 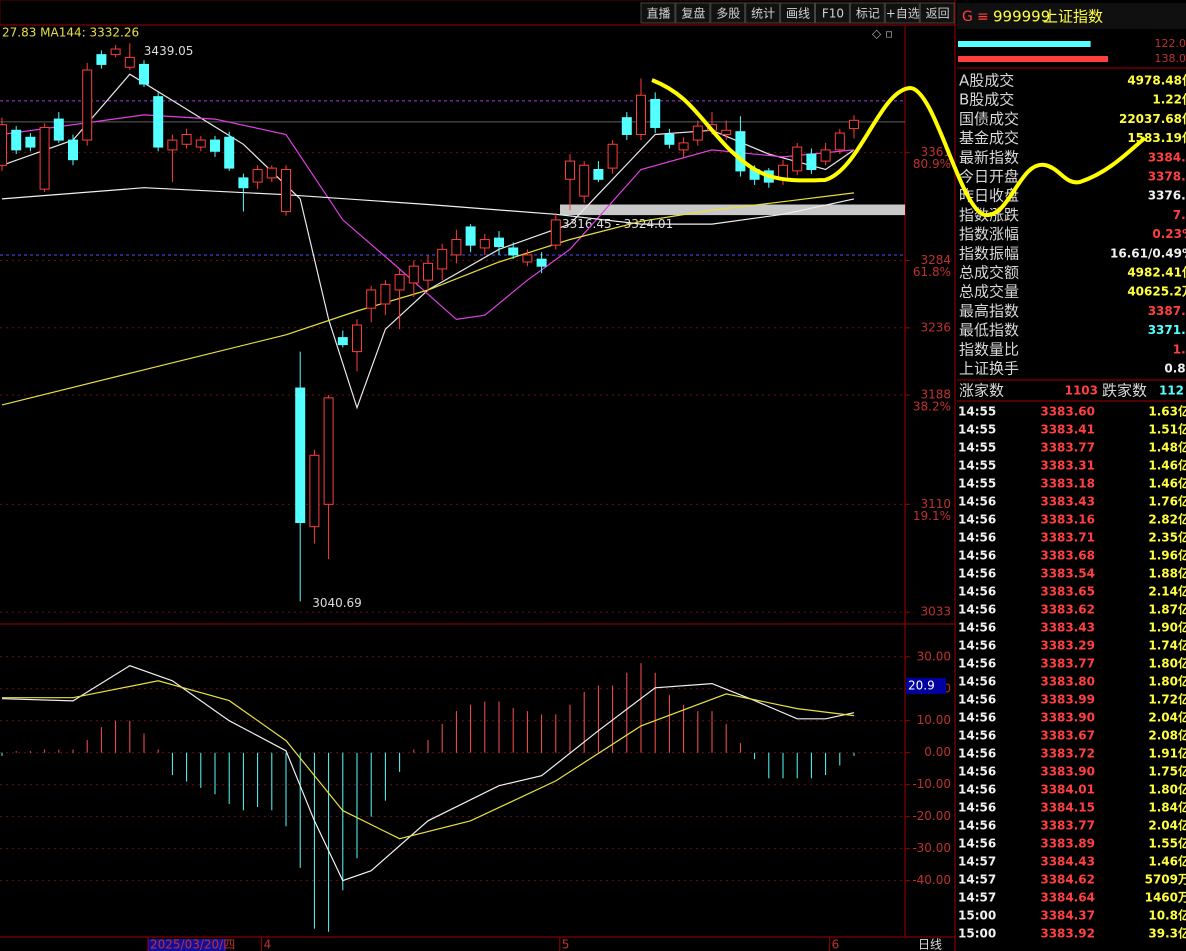 I want to click on current-value-box, so click(x=926, y=685).